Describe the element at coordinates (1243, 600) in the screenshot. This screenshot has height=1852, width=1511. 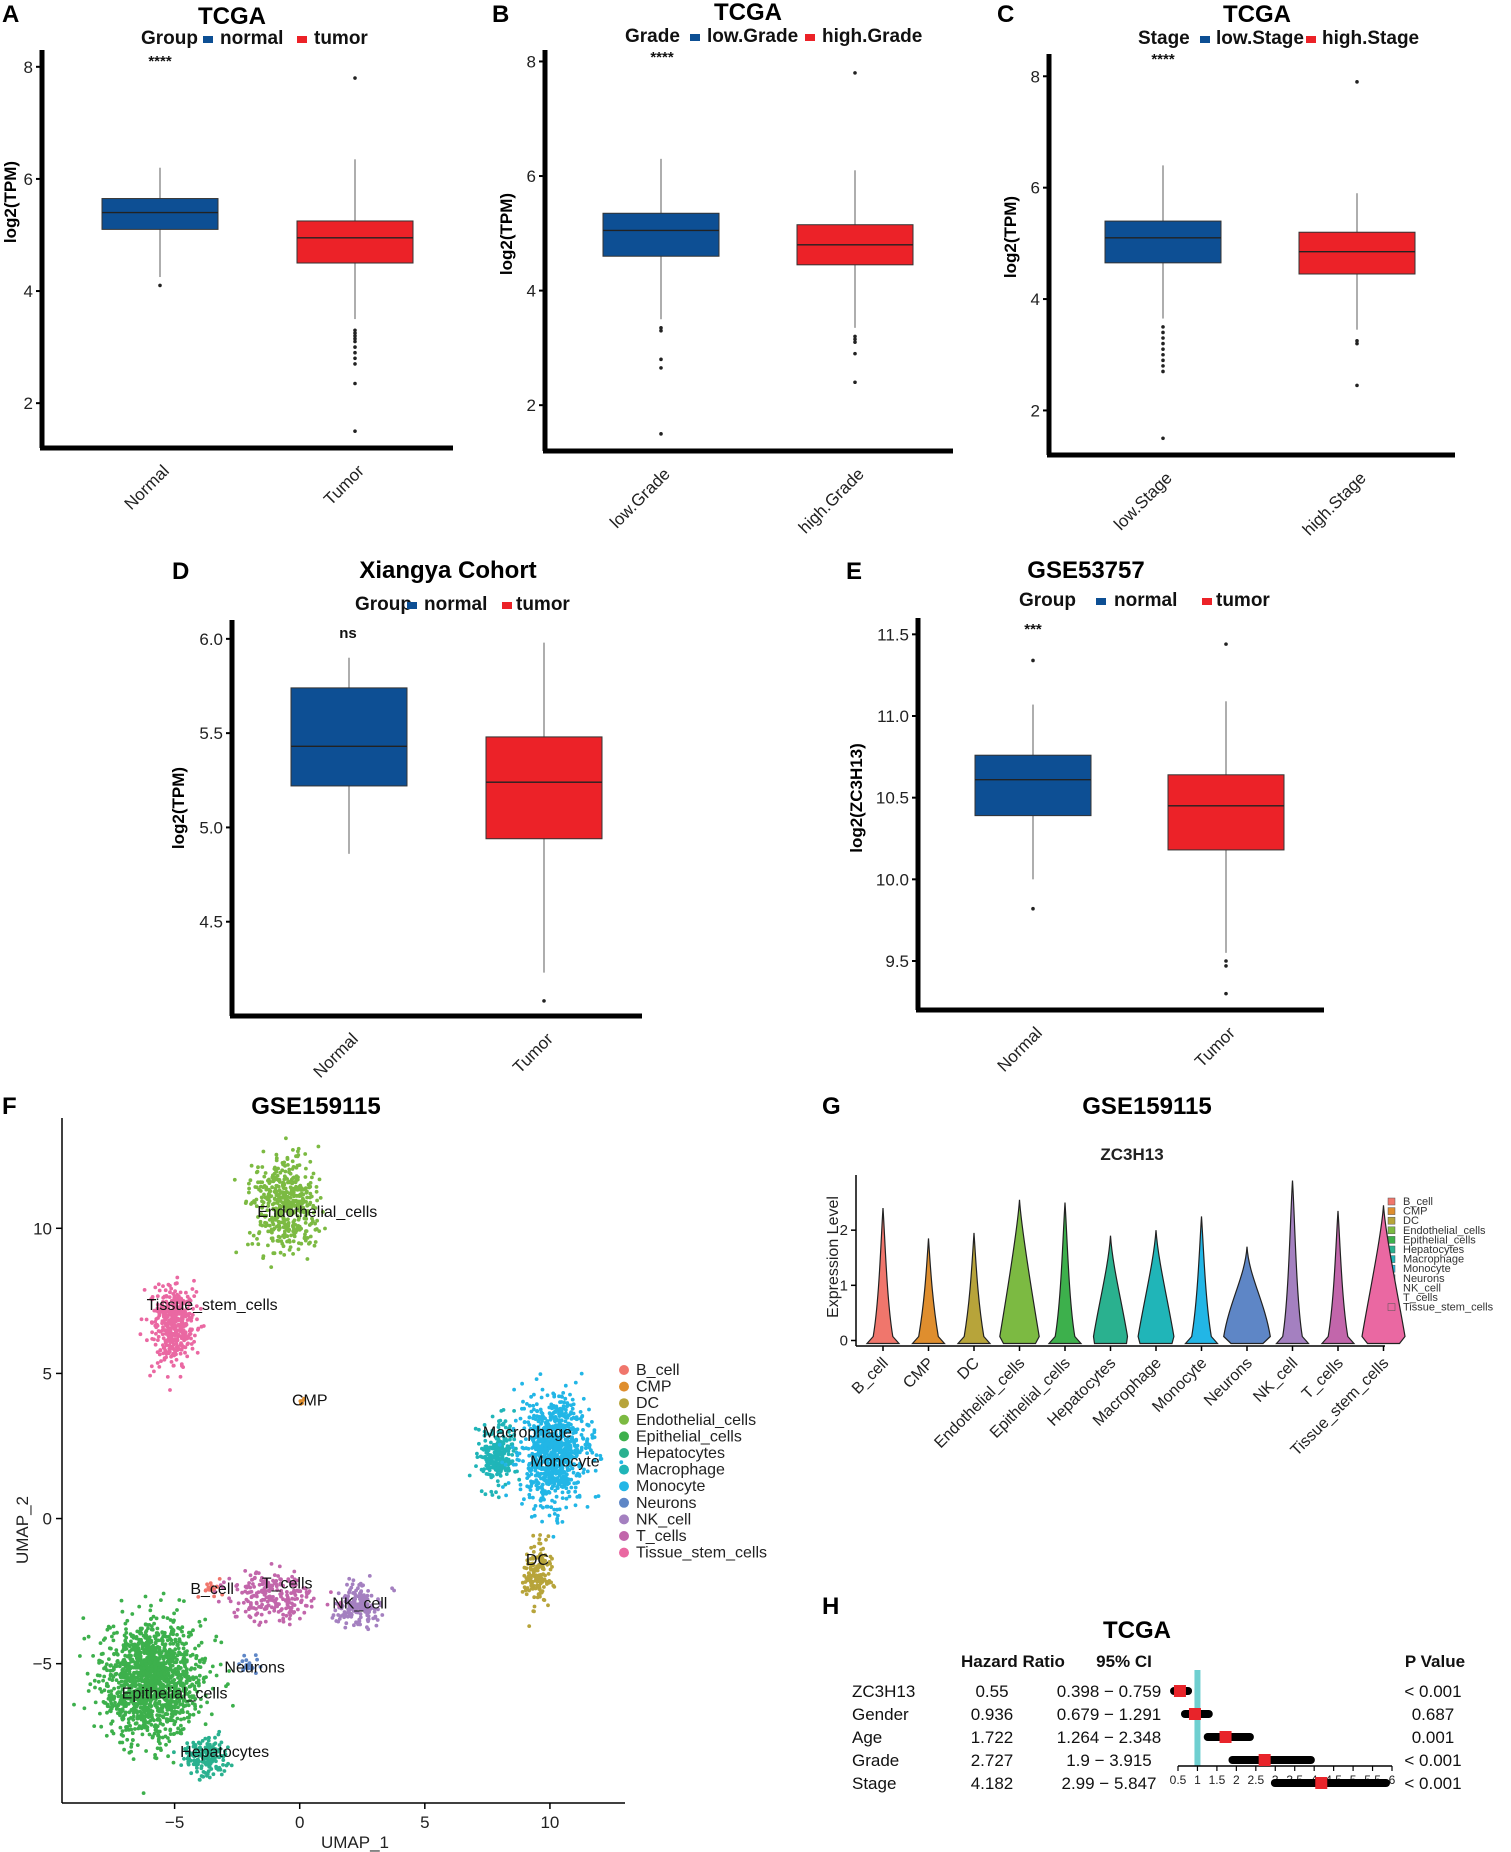
I see `panel-e-legend-tumor: tumor` at that location.